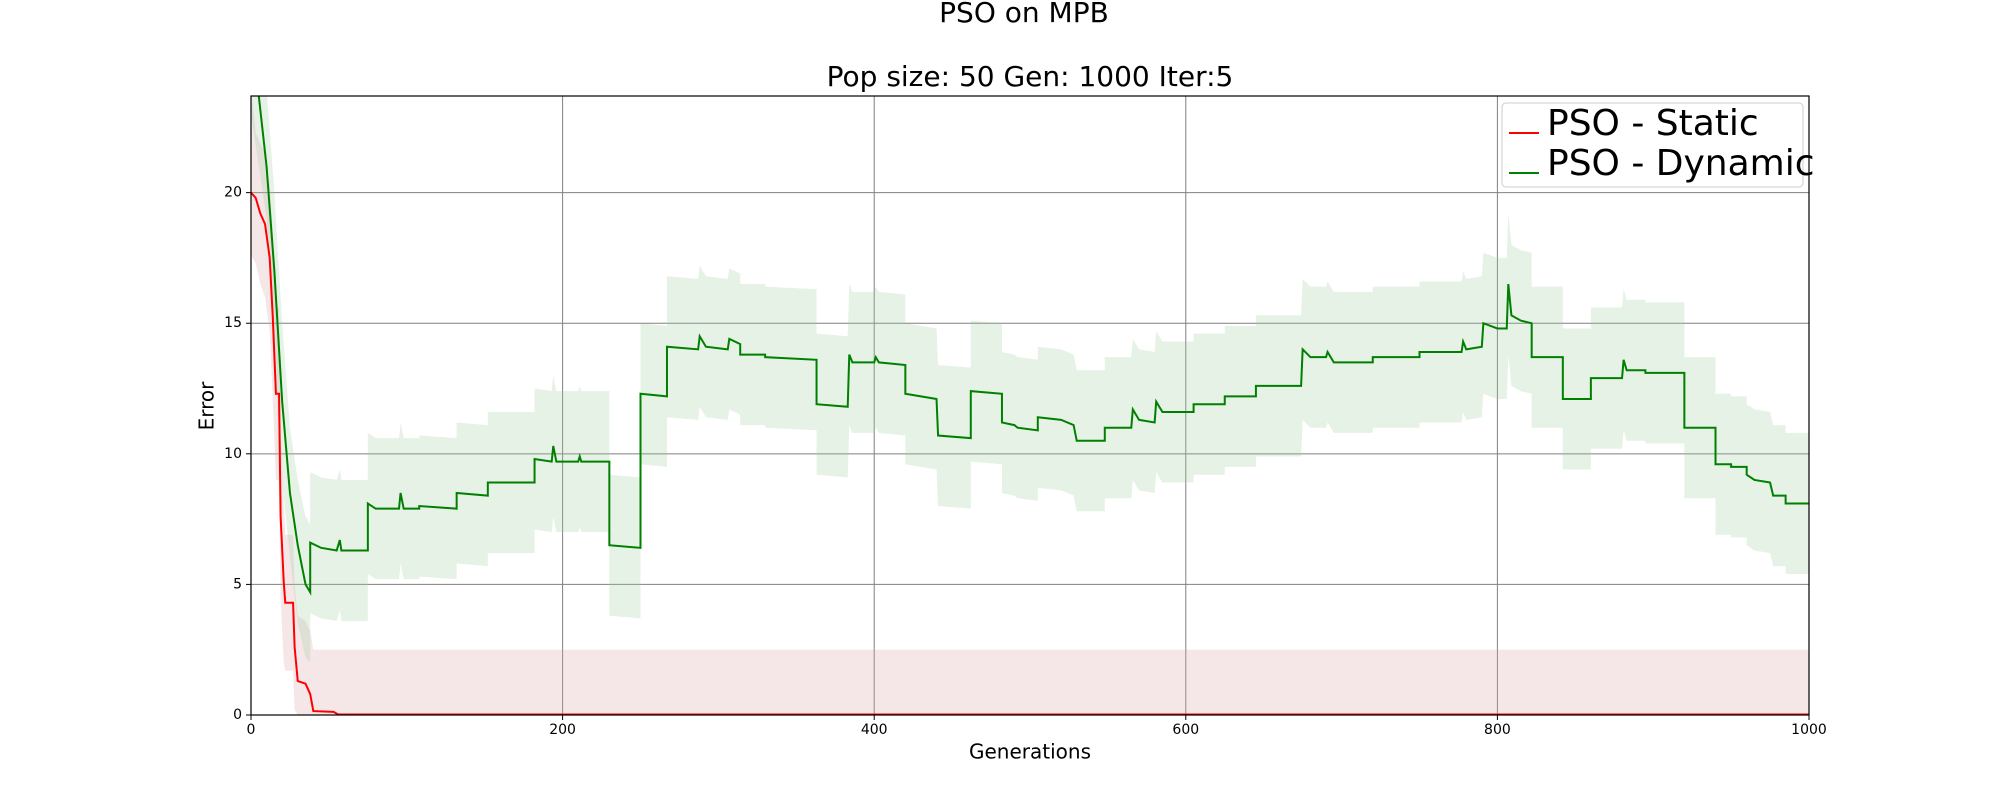 Image resolution: width=2000 pixels, height=800 pixels. I want to click on legend-label: PSO - Dynamic, so click(1681, 163).